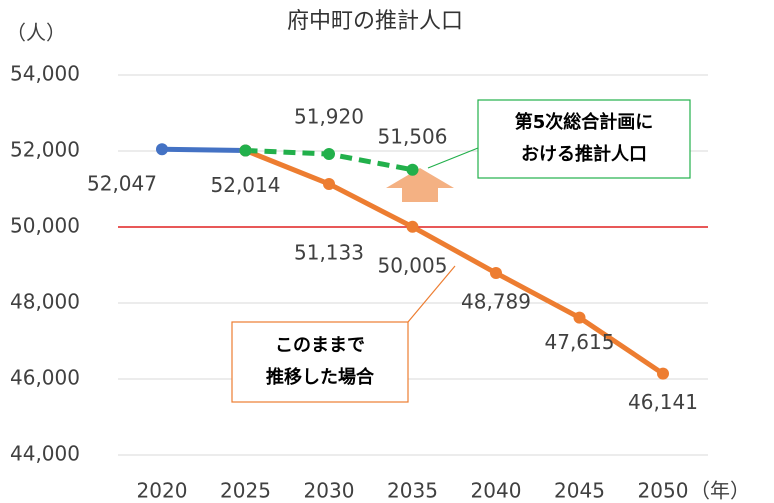 The width and height of the screenshot is (774, 503). I want to click on data-label: 46,141, so click(663, 402).